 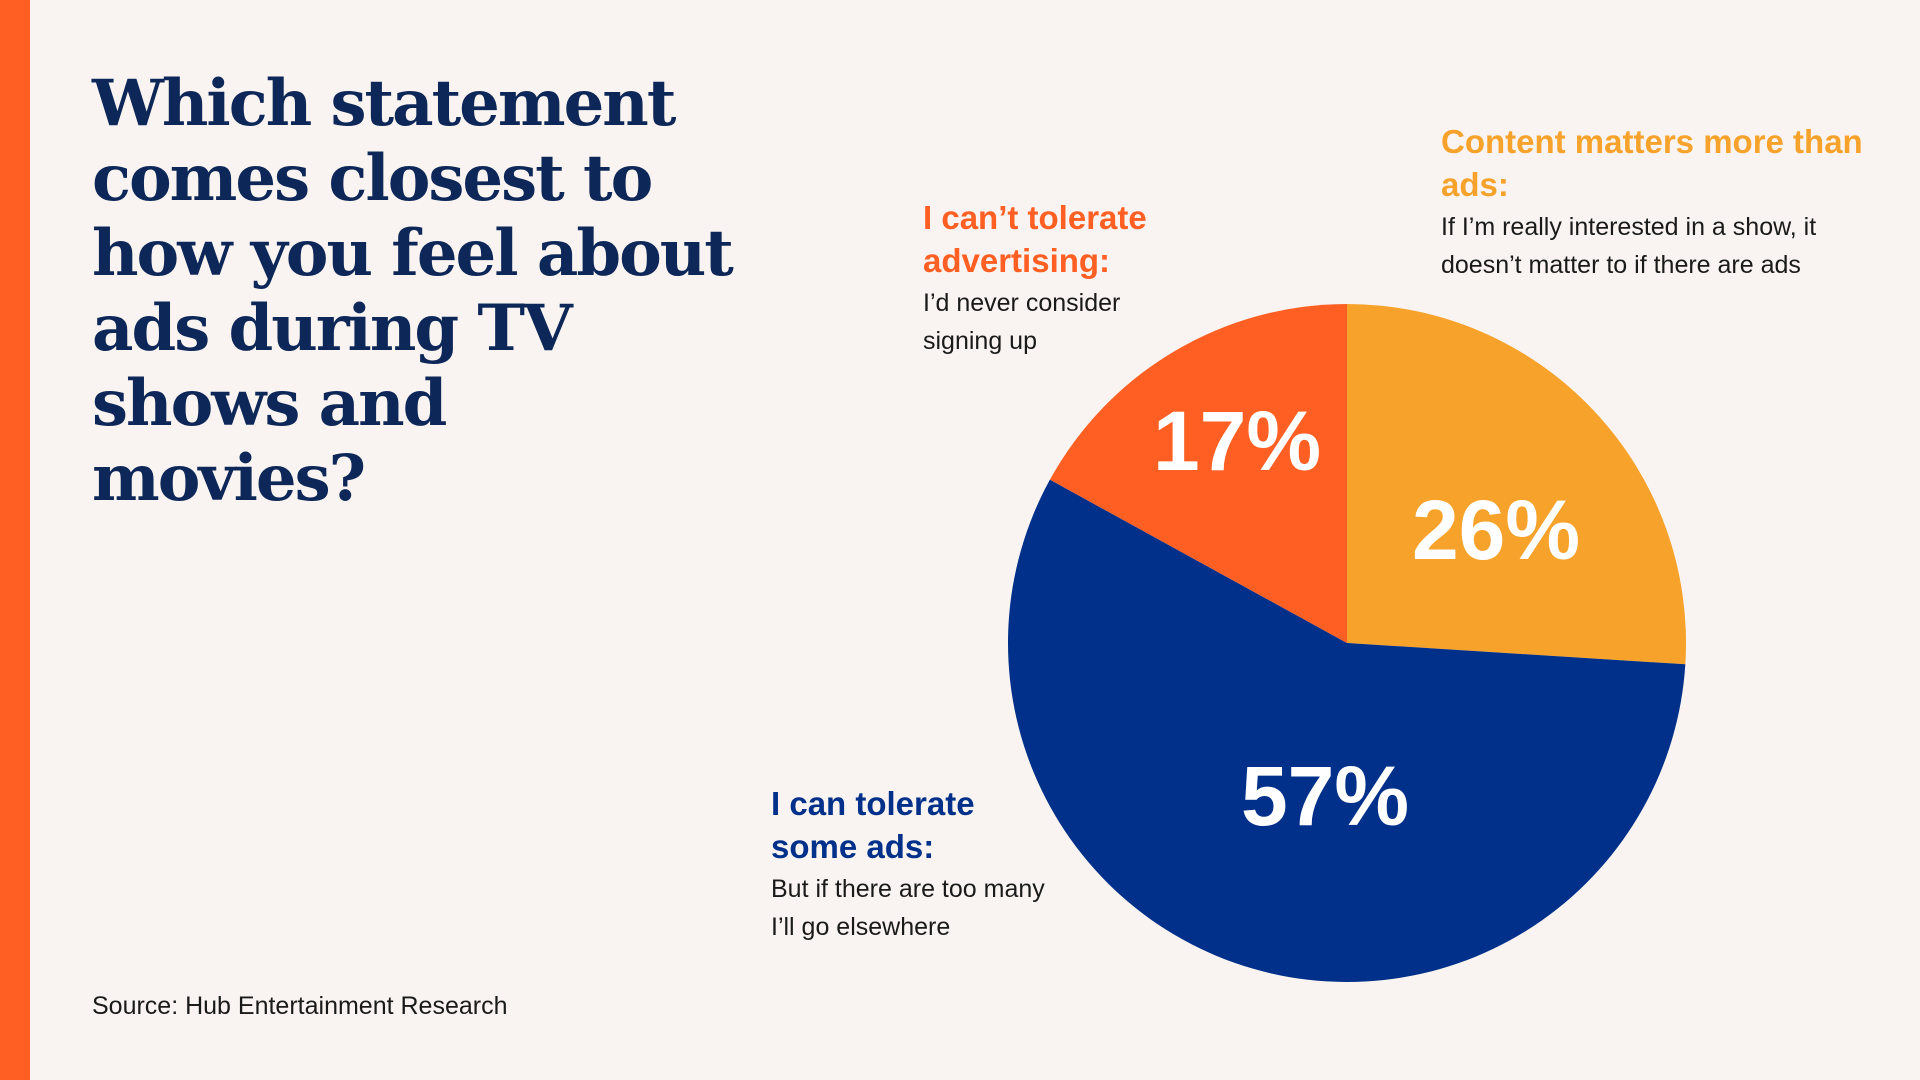 What do you see at coordinates (1237, 441) in the screenshot?
I see `slice-label: 17%` at bounding box center [1237, 441].